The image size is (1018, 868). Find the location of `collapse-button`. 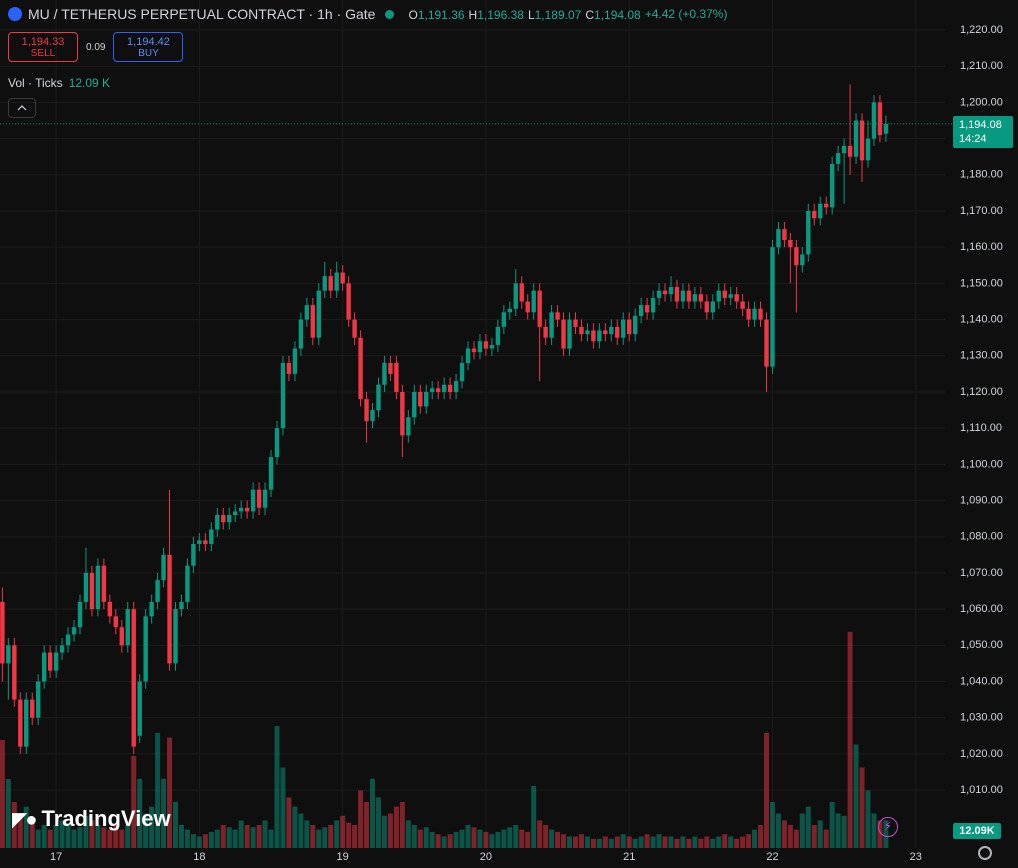

collapse-button is located at coordinates (22, 108).